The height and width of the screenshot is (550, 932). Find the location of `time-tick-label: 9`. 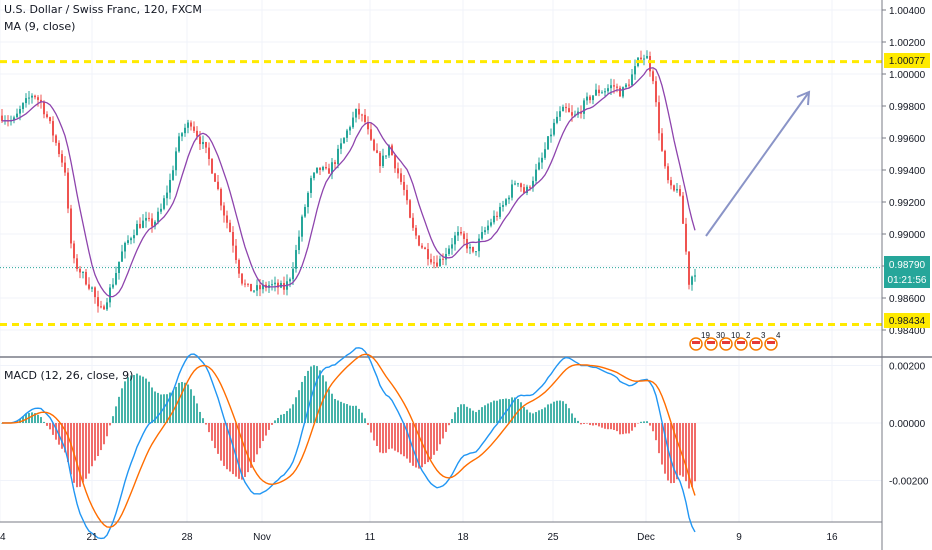

time-tick-label: 9 is located at coordinates (739, 537).